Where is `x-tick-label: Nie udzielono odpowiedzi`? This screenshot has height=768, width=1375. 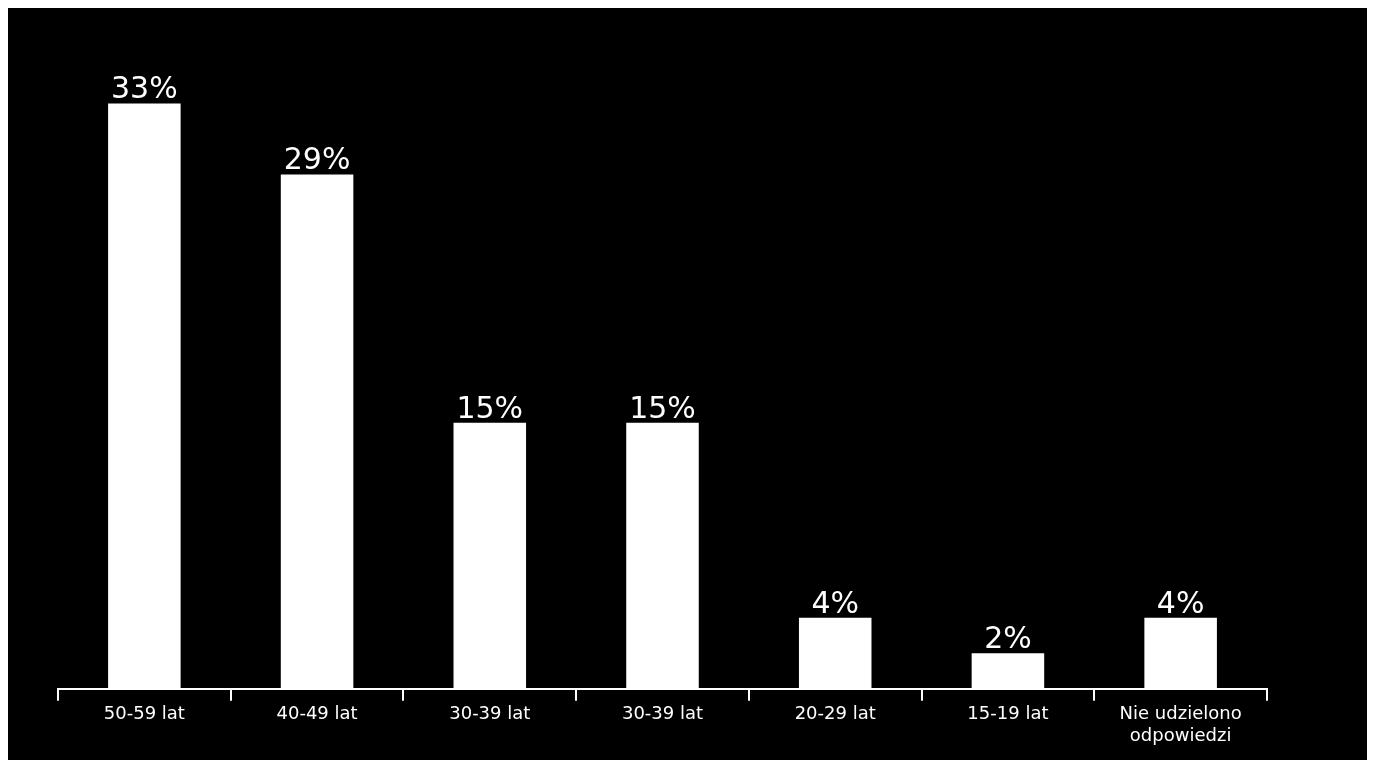 x-tick-label: Nie udzielono odpowiedzi is located at coordinates (1180, 723).